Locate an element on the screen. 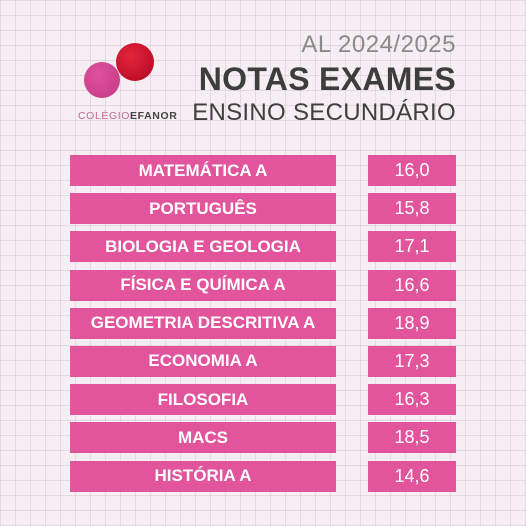 This screenshot has width=526, height=526. academic-year: AL 2024/2025 is located at coordinates (378, 44).